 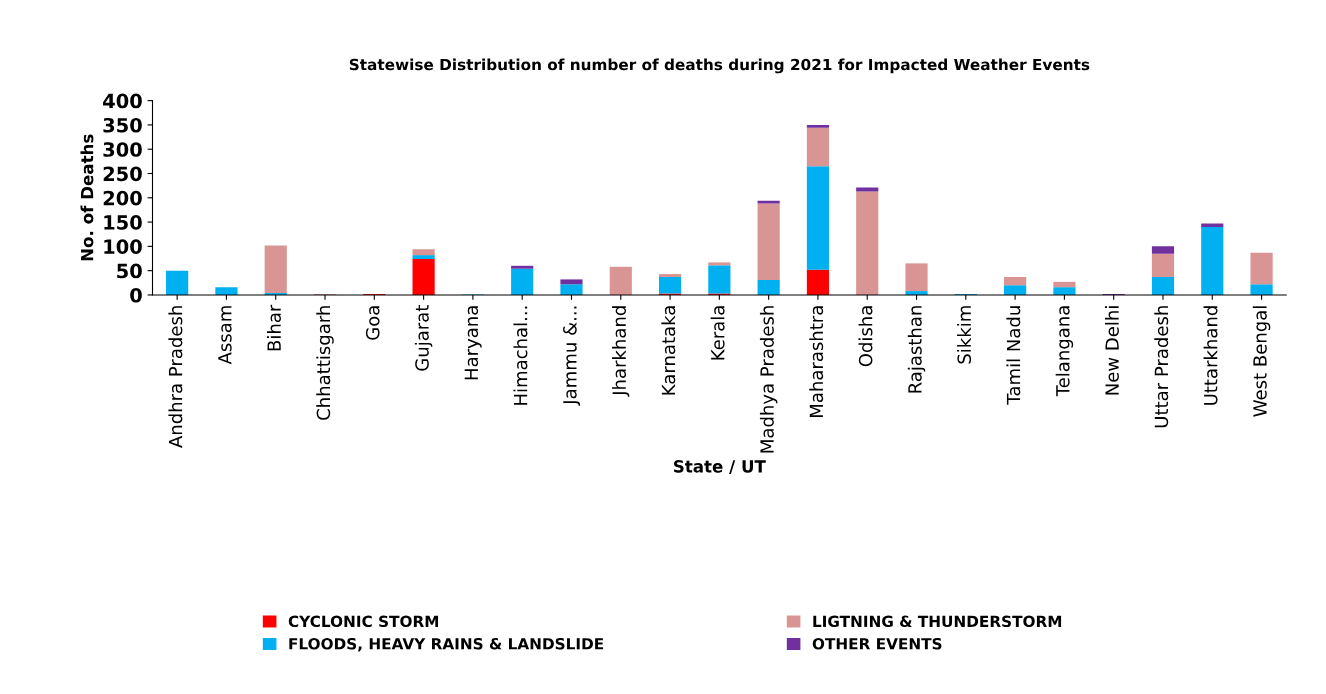 What do you see at coordinates (1261, 361) in the screenshot?
I see `x-tick-label: West Bengal` at bounding box center [1261, 361].